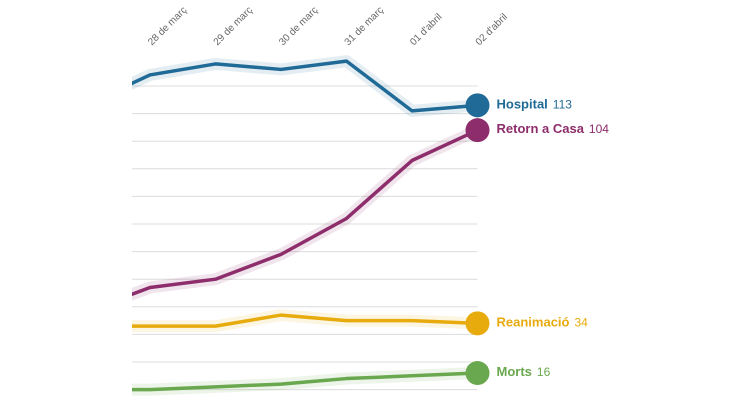 The width and height of the screenshot is (734, 413). I want to click on x-tick-label: 02 d'abril, so click(492, 30).